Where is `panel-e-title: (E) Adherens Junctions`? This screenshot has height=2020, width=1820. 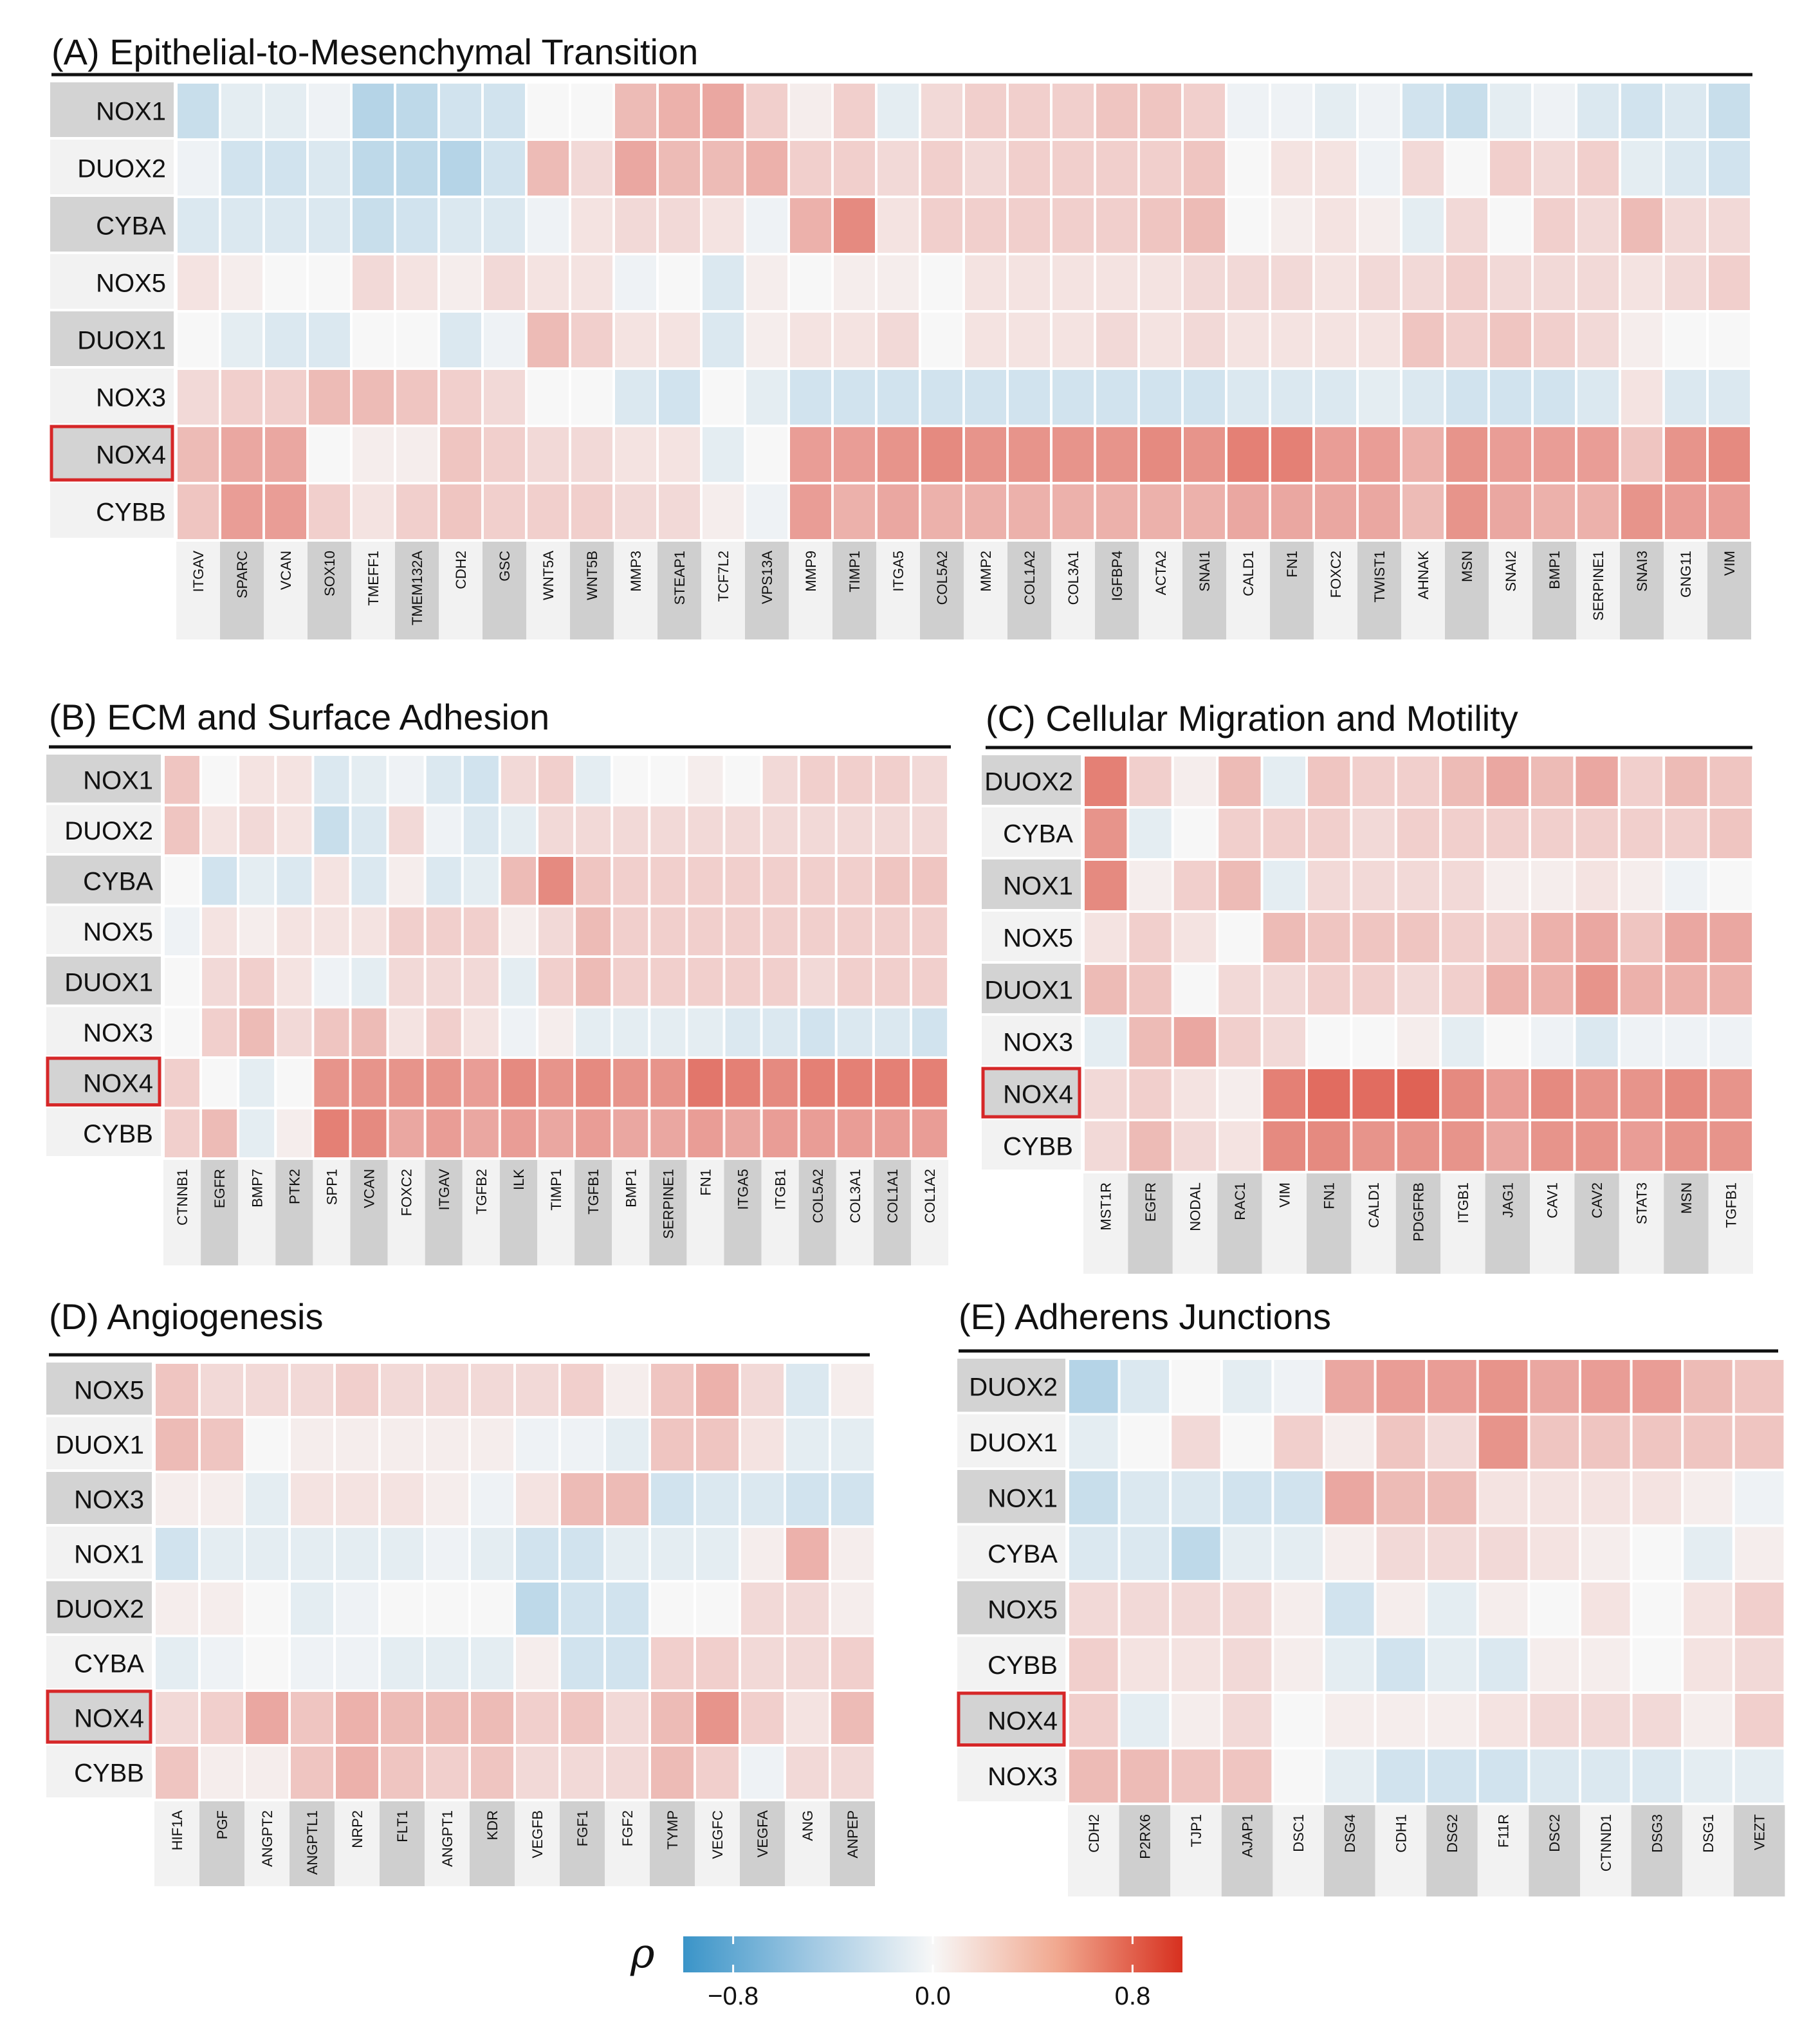 panel-e-title: (E) Adherens Junctions is located at coordinates (1145, 1316).